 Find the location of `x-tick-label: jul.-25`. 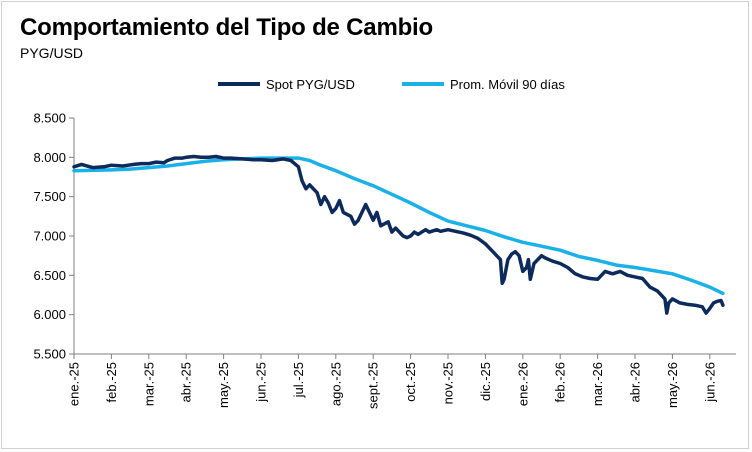

x-tick-label: jul.-25 is located at coordinates (298, 380).